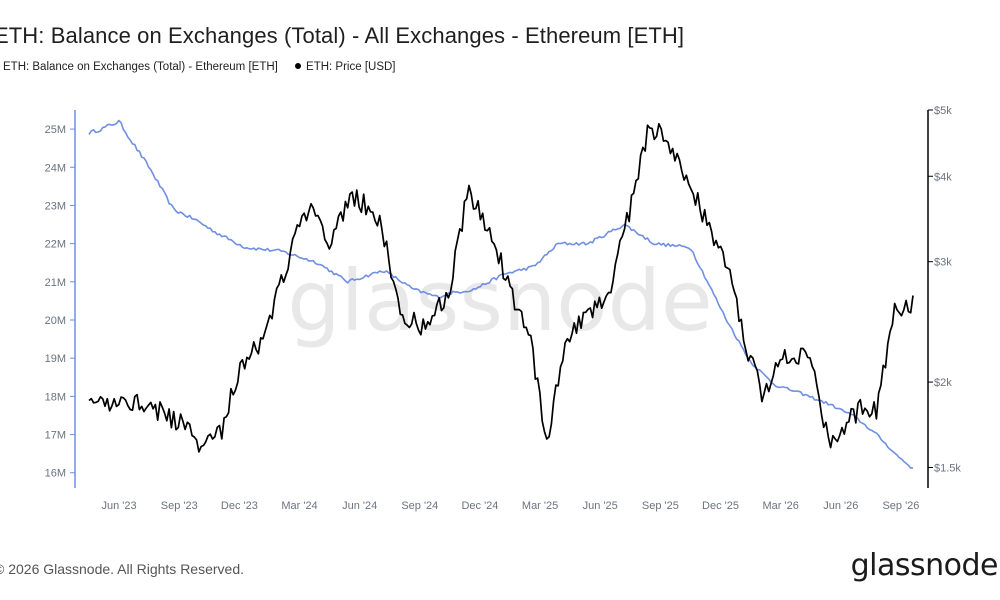  What do you see at coordinates (351, 67) in the screenshot?
I see `legend-label-price: ETH: Price [USD]` at bounding box center [351, 67].